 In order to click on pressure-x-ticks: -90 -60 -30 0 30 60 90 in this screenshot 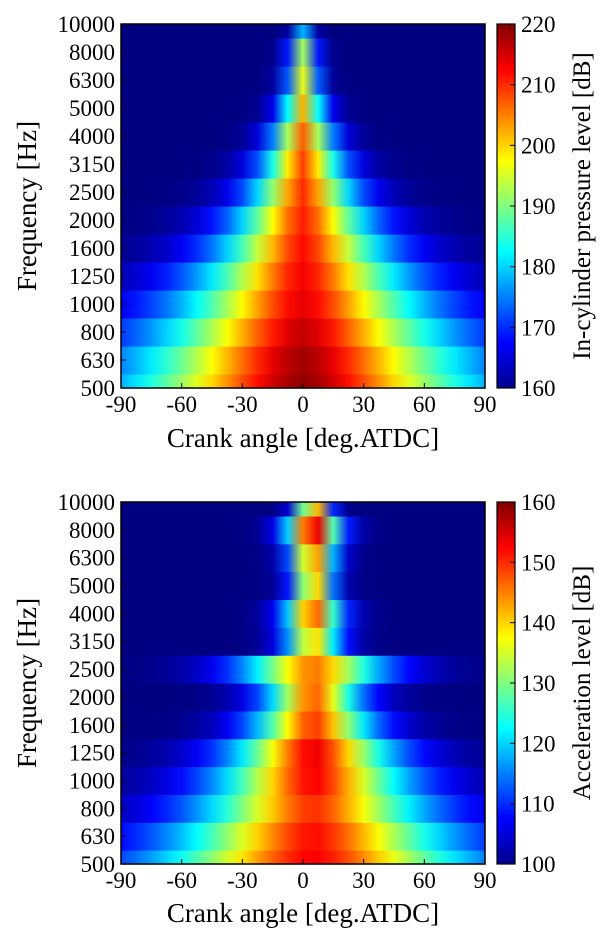, I will do `click(301, 400)`.